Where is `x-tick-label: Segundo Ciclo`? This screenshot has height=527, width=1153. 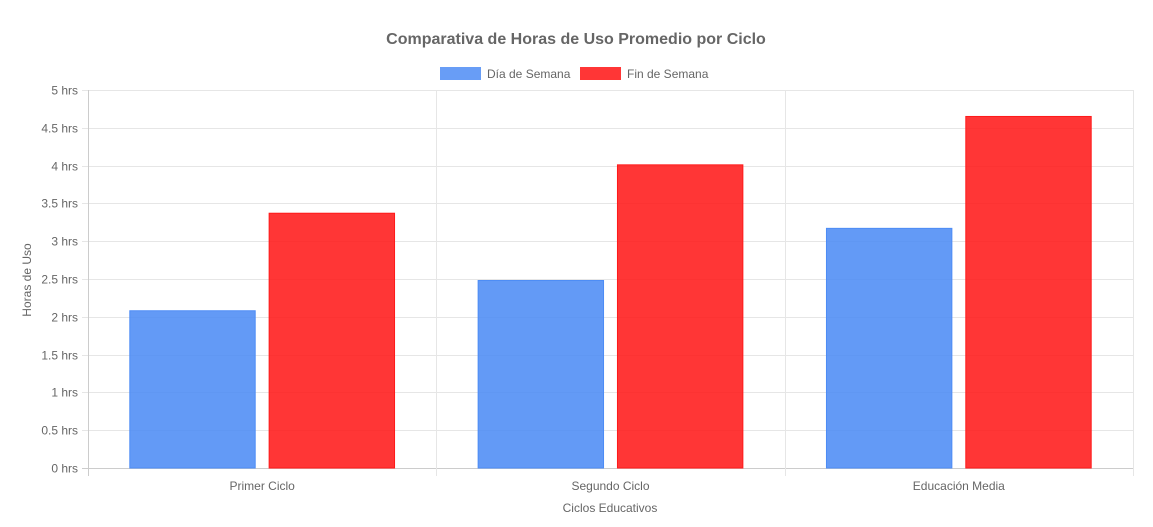 x-tick-label: Segundo Ciclo is located at coordinates (610, 486).